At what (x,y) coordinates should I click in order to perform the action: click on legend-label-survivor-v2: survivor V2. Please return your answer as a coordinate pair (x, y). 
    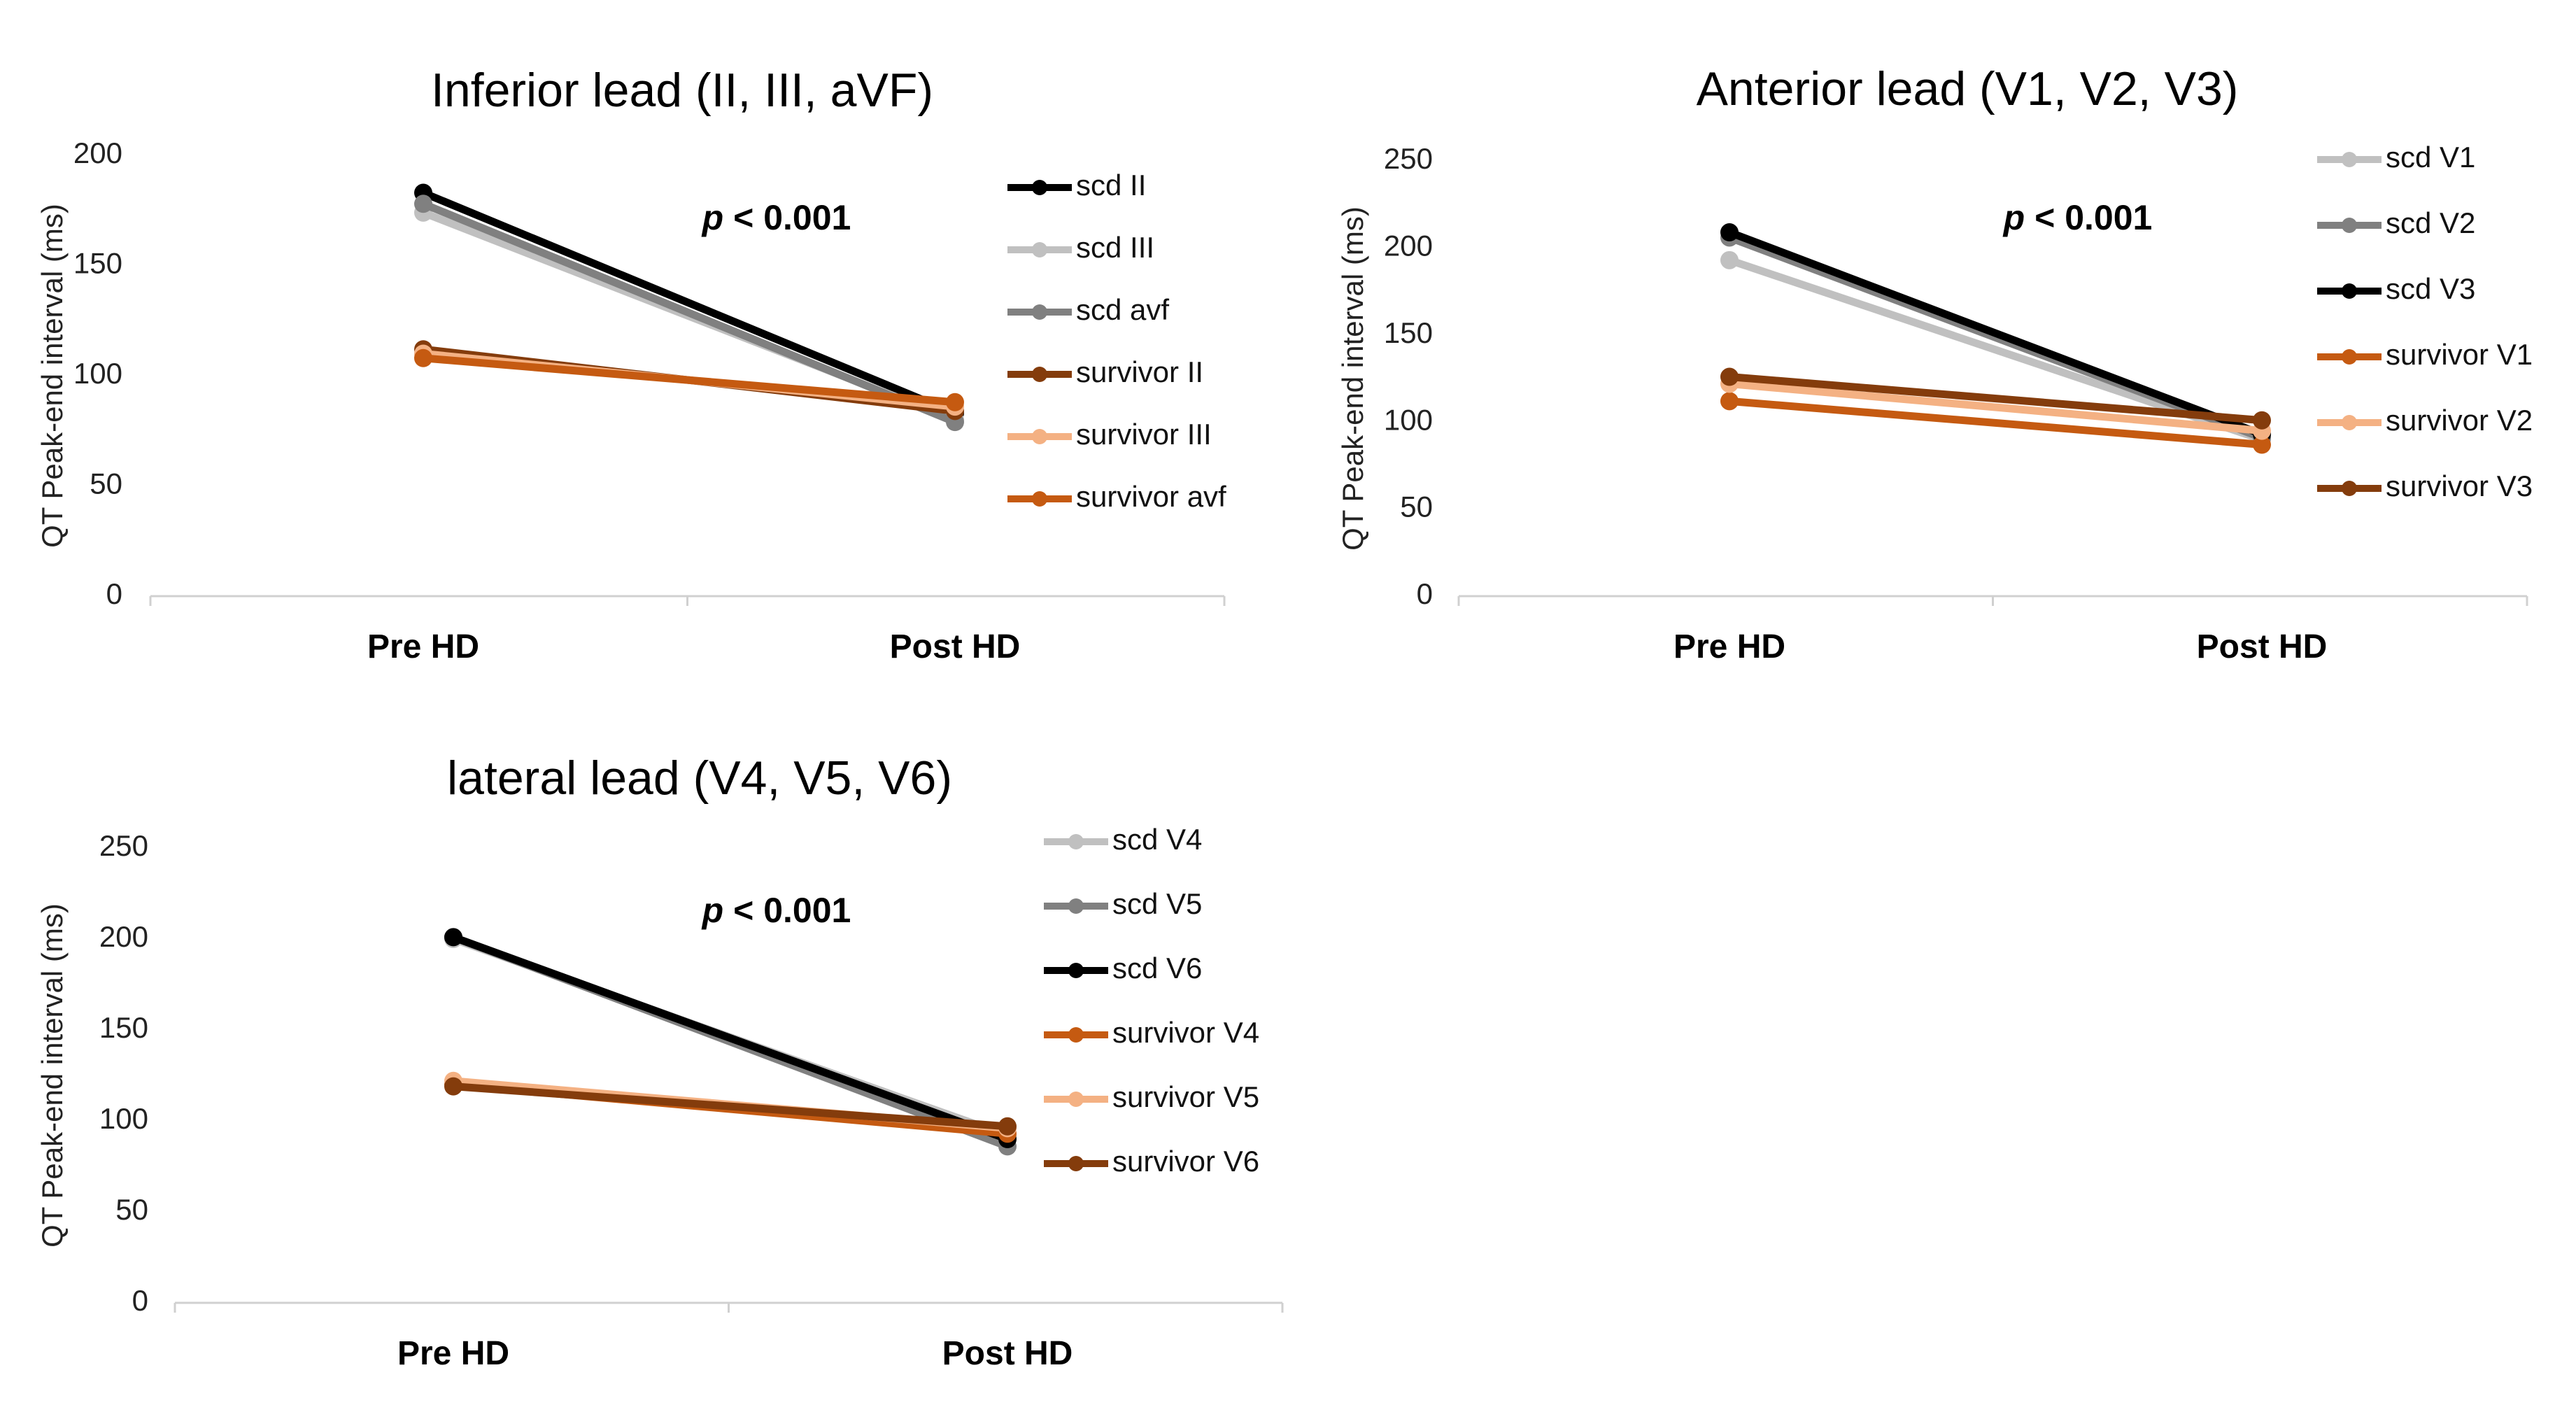
    Looking at the image, I should click on (2459, 421).